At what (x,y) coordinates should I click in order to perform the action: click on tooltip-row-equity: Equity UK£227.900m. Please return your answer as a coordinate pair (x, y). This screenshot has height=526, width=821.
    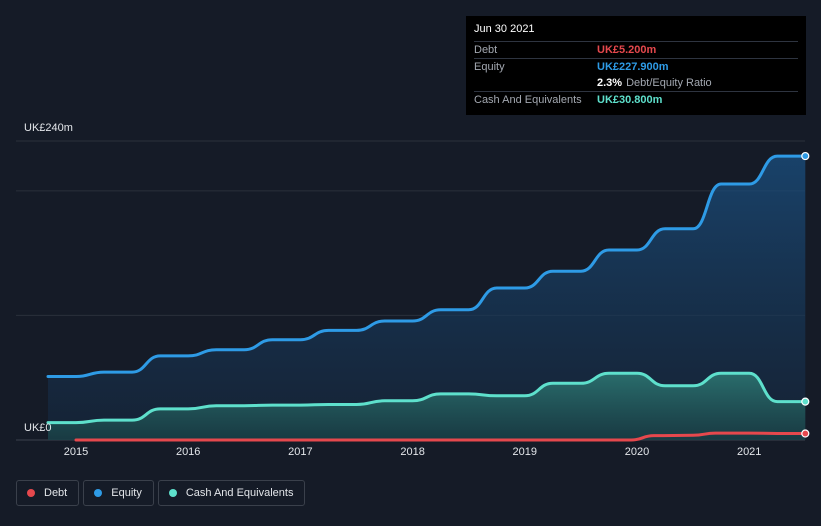
    Looking at the image, I should click on (636, 66).